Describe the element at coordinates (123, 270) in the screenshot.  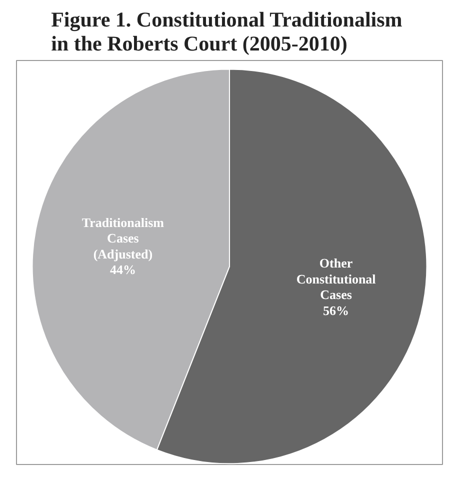
I see `data-label: 44%` at that location.